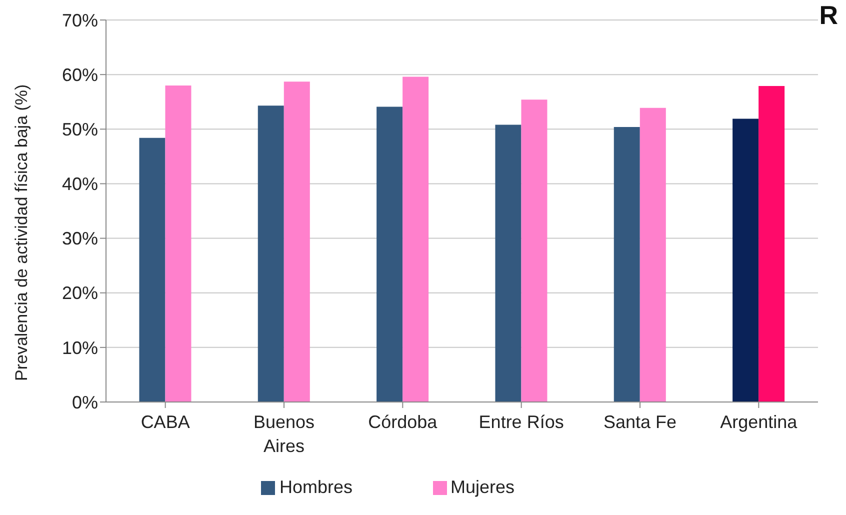  I want to click on x-tick-label: Córdoba, so click(403, 422).